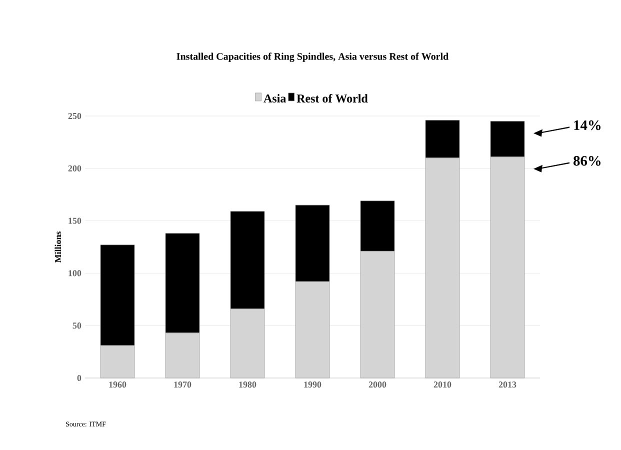 This screenshot has width=621, height=450. I want to click on y-tick-label: 50, so click(77, 325).